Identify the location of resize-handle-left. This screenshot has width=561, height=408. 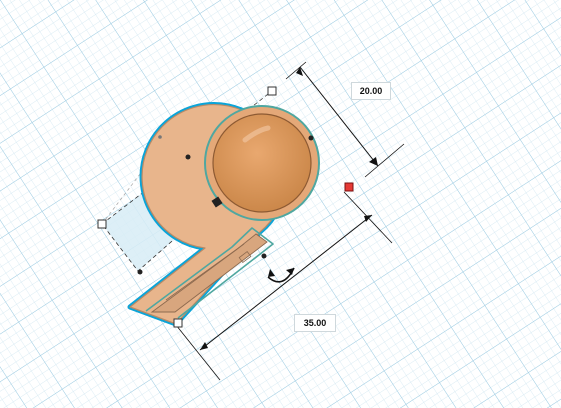
(102, 224).